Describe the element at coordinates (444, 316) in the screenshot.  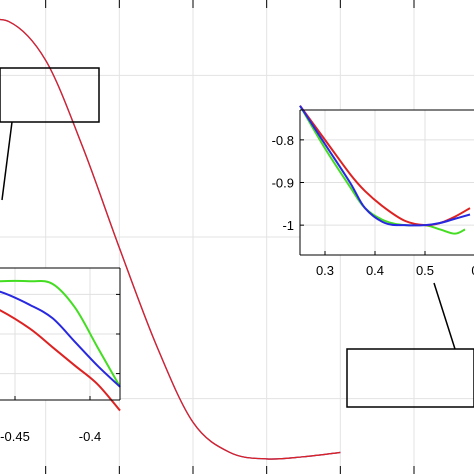
I see `zoom-connector-right` at that location.